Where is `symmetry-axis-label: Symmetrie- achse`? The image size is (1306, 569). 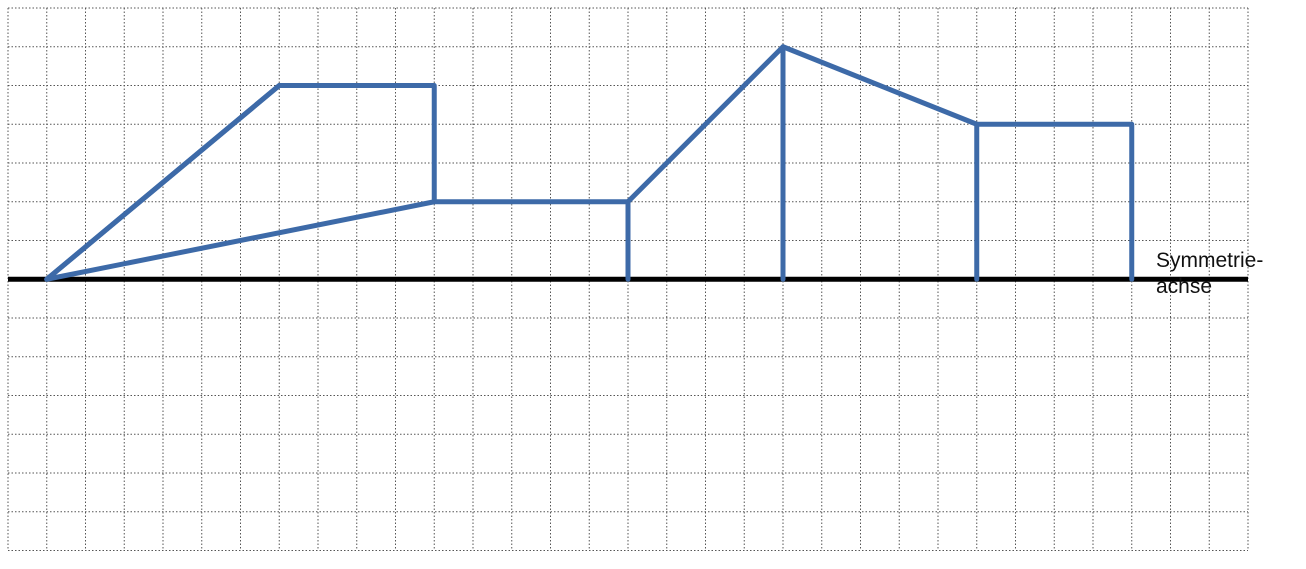
symmetry-axis-label: Symmetrie- achse is located at coordinates (1209, 274).